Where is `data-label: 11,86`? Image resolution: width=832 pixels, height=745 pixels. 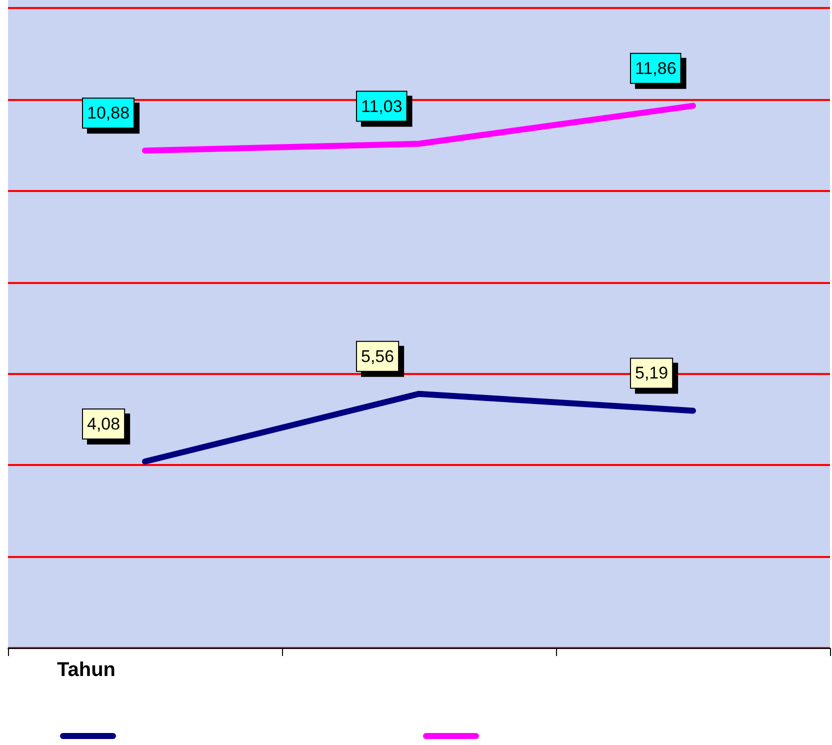
data-label: 11,86 is located at coordinates (655, 68).